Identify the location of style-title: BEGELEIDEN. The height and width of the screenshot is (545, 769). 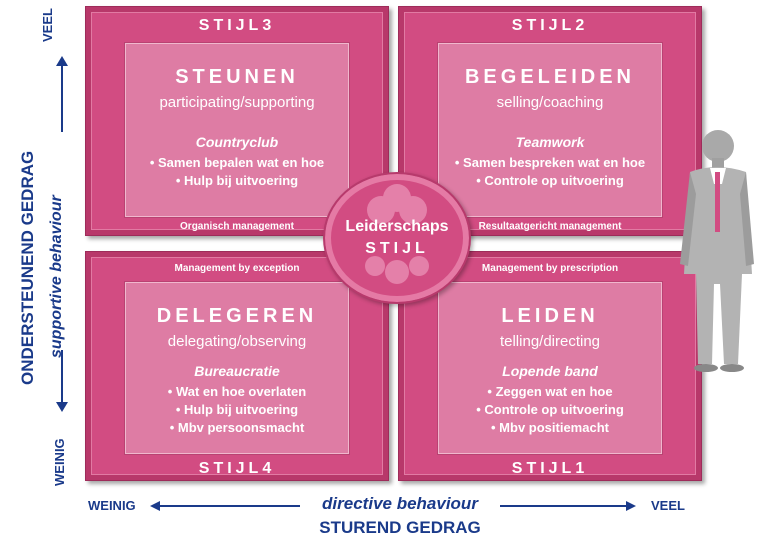
(550, 77).